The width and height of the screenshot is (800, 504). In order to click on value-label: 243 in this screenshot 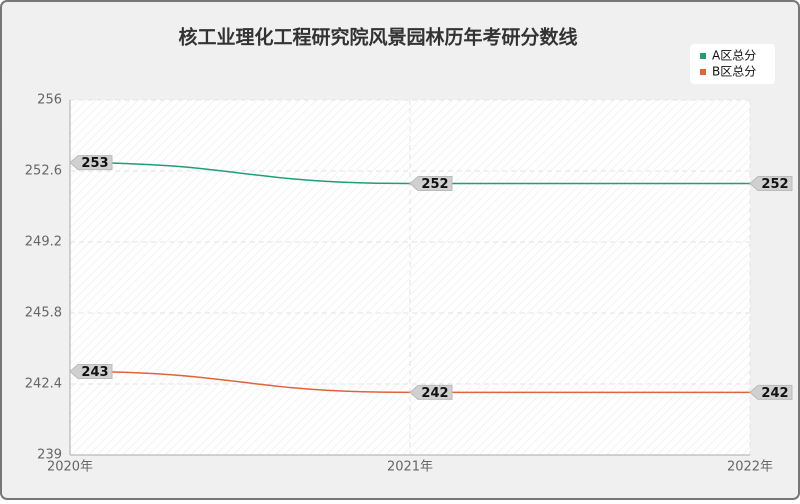, I will do `click(94, 372)`.